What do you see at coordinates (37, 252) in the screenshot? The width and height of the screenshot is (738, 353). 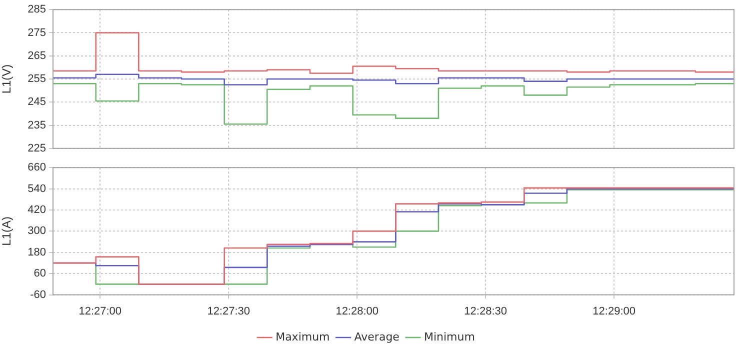 I see `y-tick-label: 180` at bounding box center [37, 252].